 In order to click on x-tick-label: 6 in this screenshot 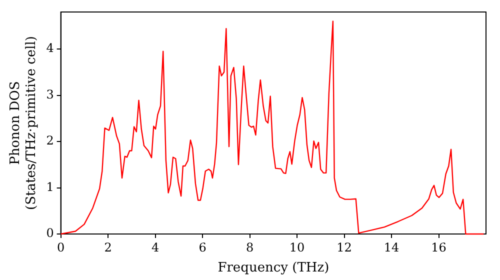, I will do `click(202, 247)`.